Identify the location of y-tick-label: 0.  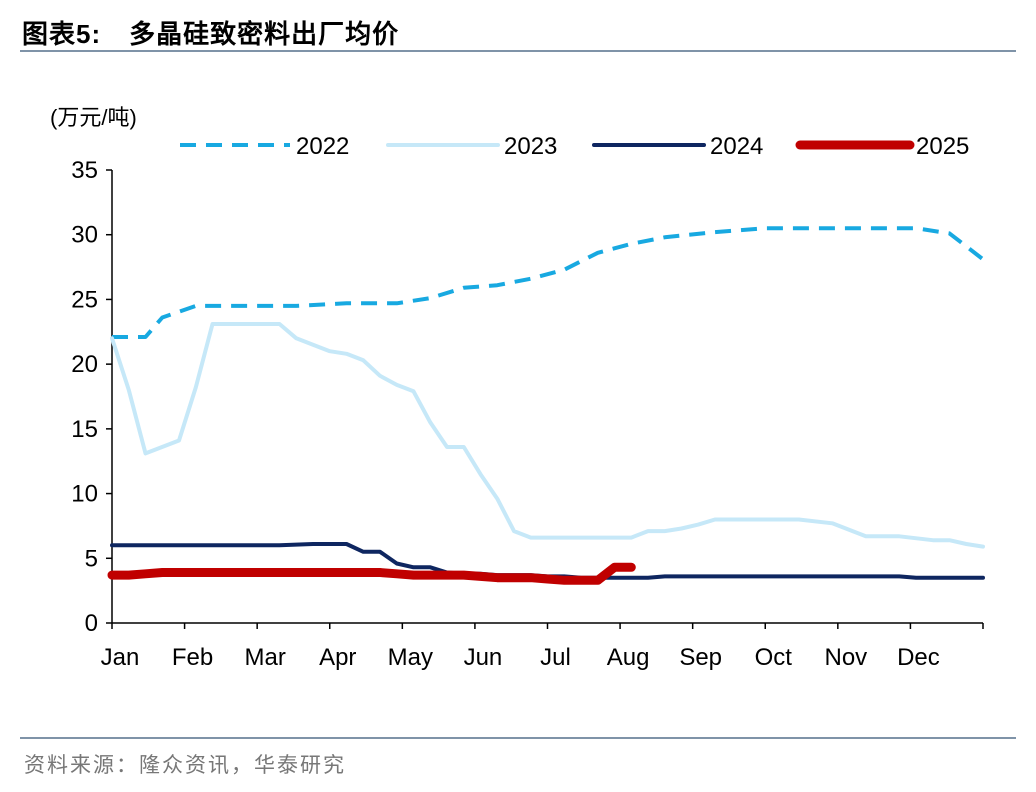
(91, 623).